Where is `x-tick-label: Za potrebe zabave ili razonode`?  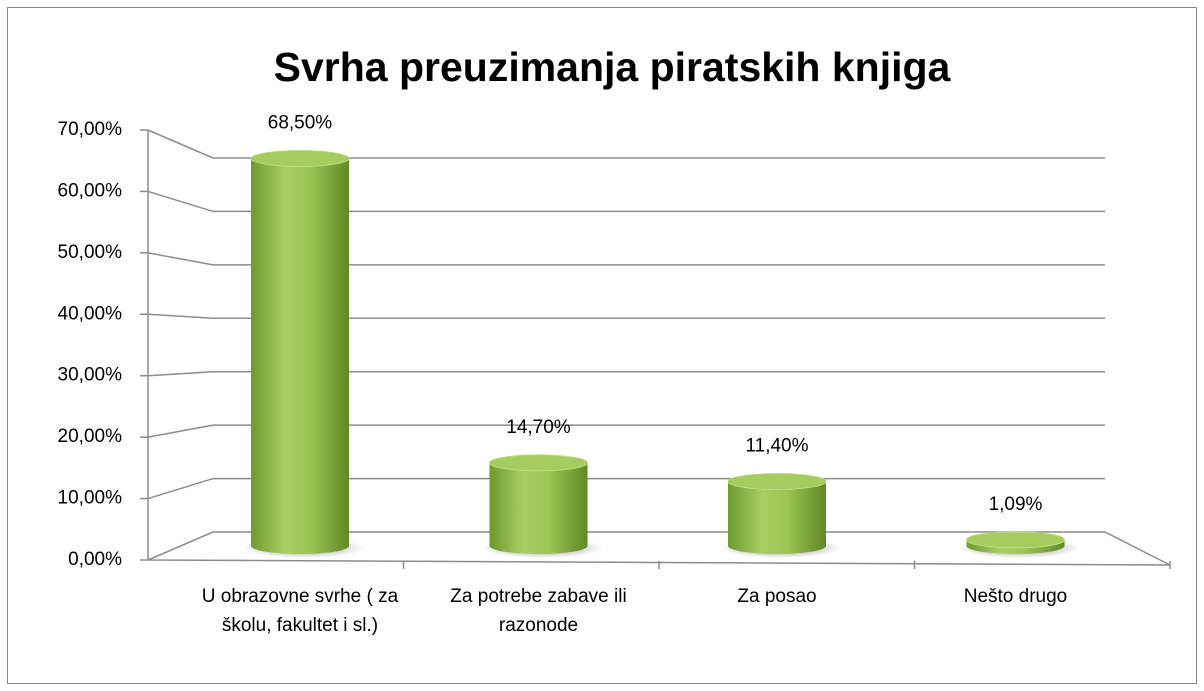
x-tick-label: Za potrebe zabave ili razonode is located at coordinates (538, 611).